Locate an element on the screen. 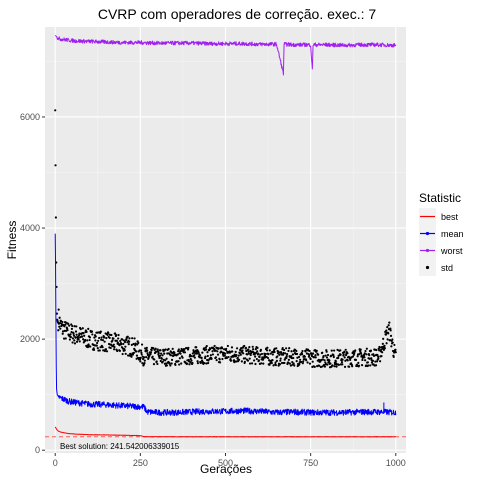  legend-label-worst: worst is located at coordinates (451, 251).